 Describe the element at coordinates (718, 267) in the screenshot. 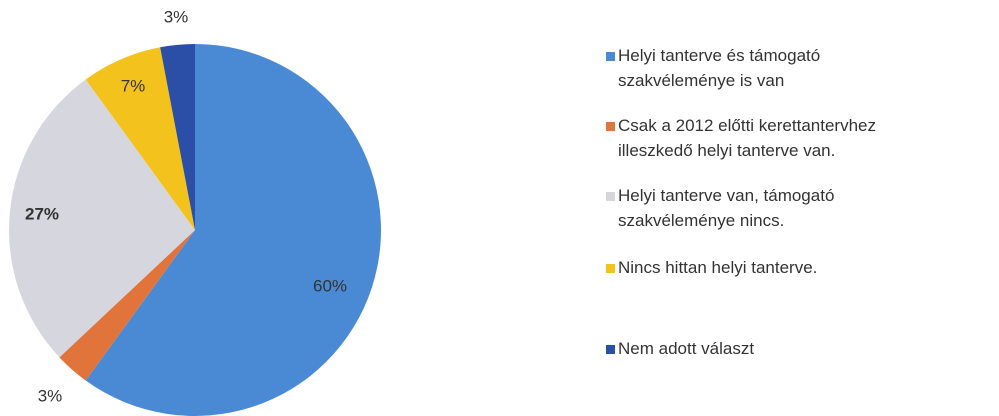

I see `legend-label: Nincs hittan helyi tanterve.` at that location.